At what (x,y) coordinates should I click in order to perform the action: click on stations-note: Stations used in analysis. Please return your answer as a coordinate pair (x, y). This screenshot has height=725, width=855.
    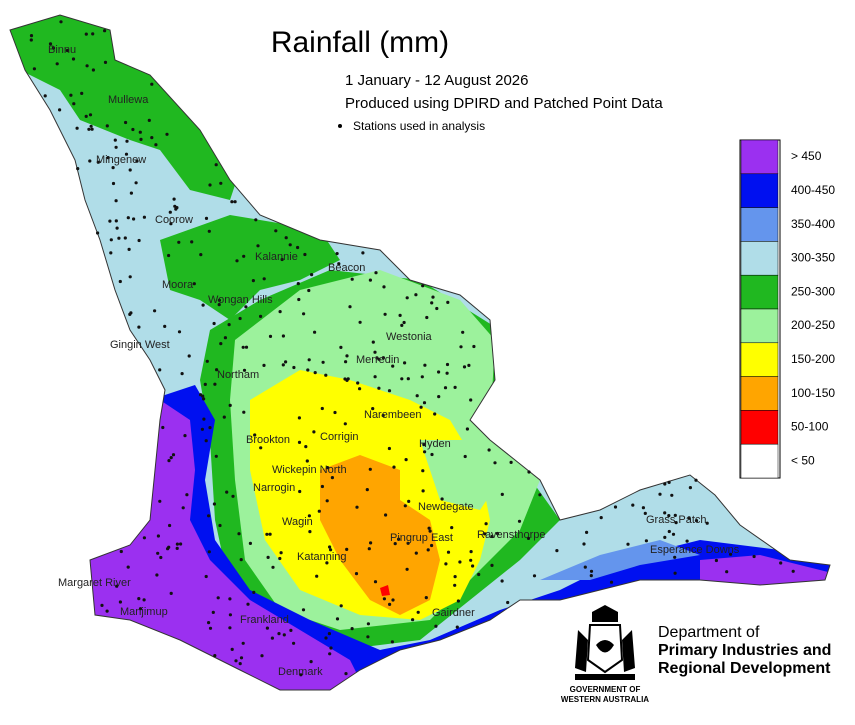
    Looking at the image, I should click on (419, 126).